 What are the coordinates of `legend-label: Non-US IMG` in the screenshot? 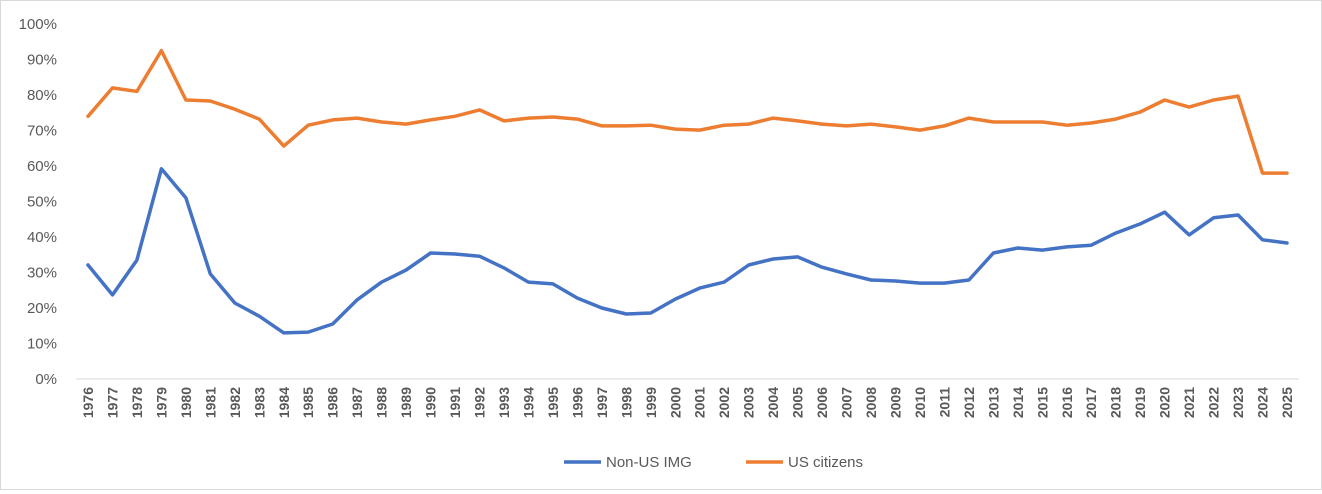 It's located at (649, 462).